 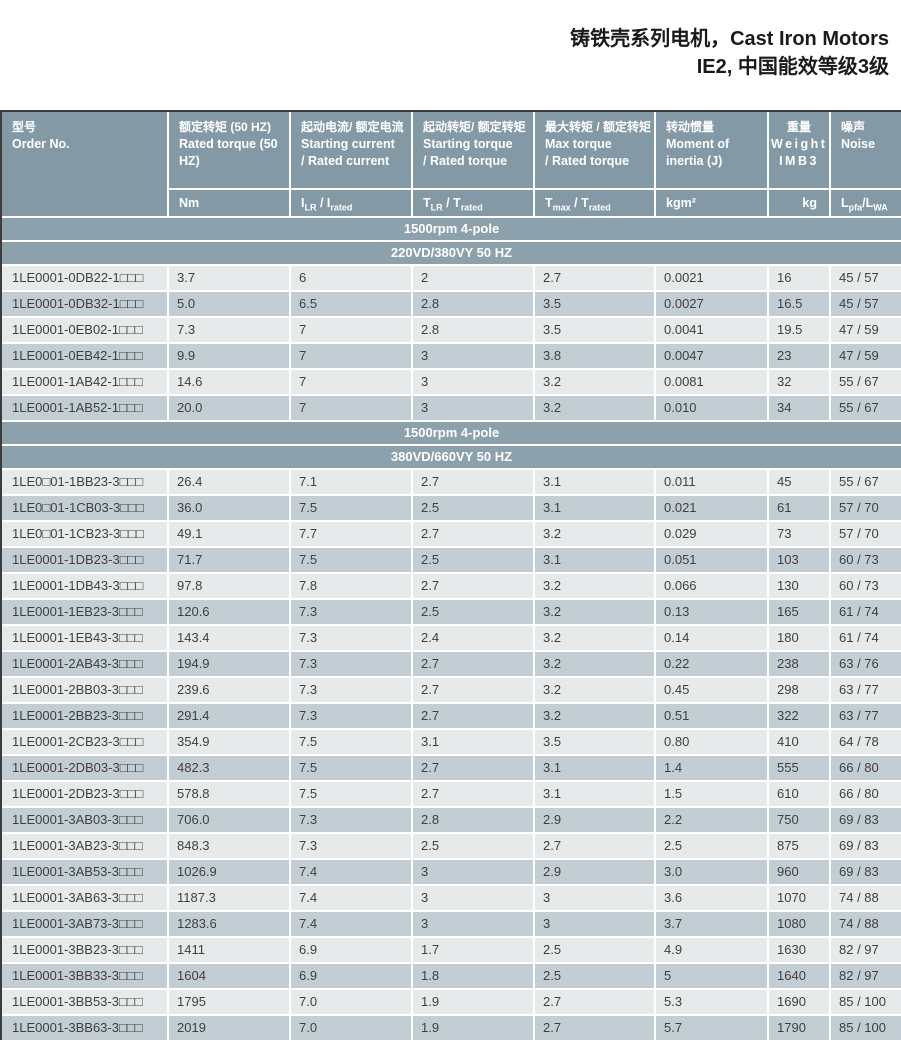 I want to click on unit-moment-of-inertia: kgm², so click(x=711, y=203).